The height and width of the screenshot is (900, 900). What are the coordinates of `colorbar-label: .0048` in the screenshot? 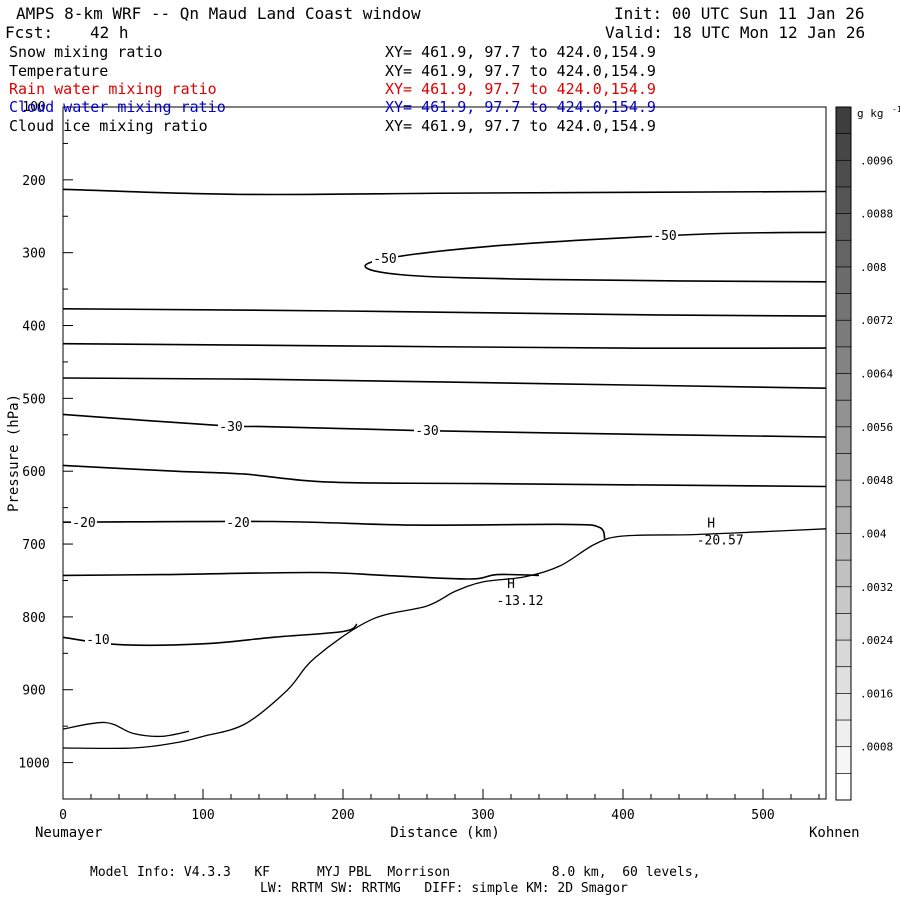 It's located at (876, 480).